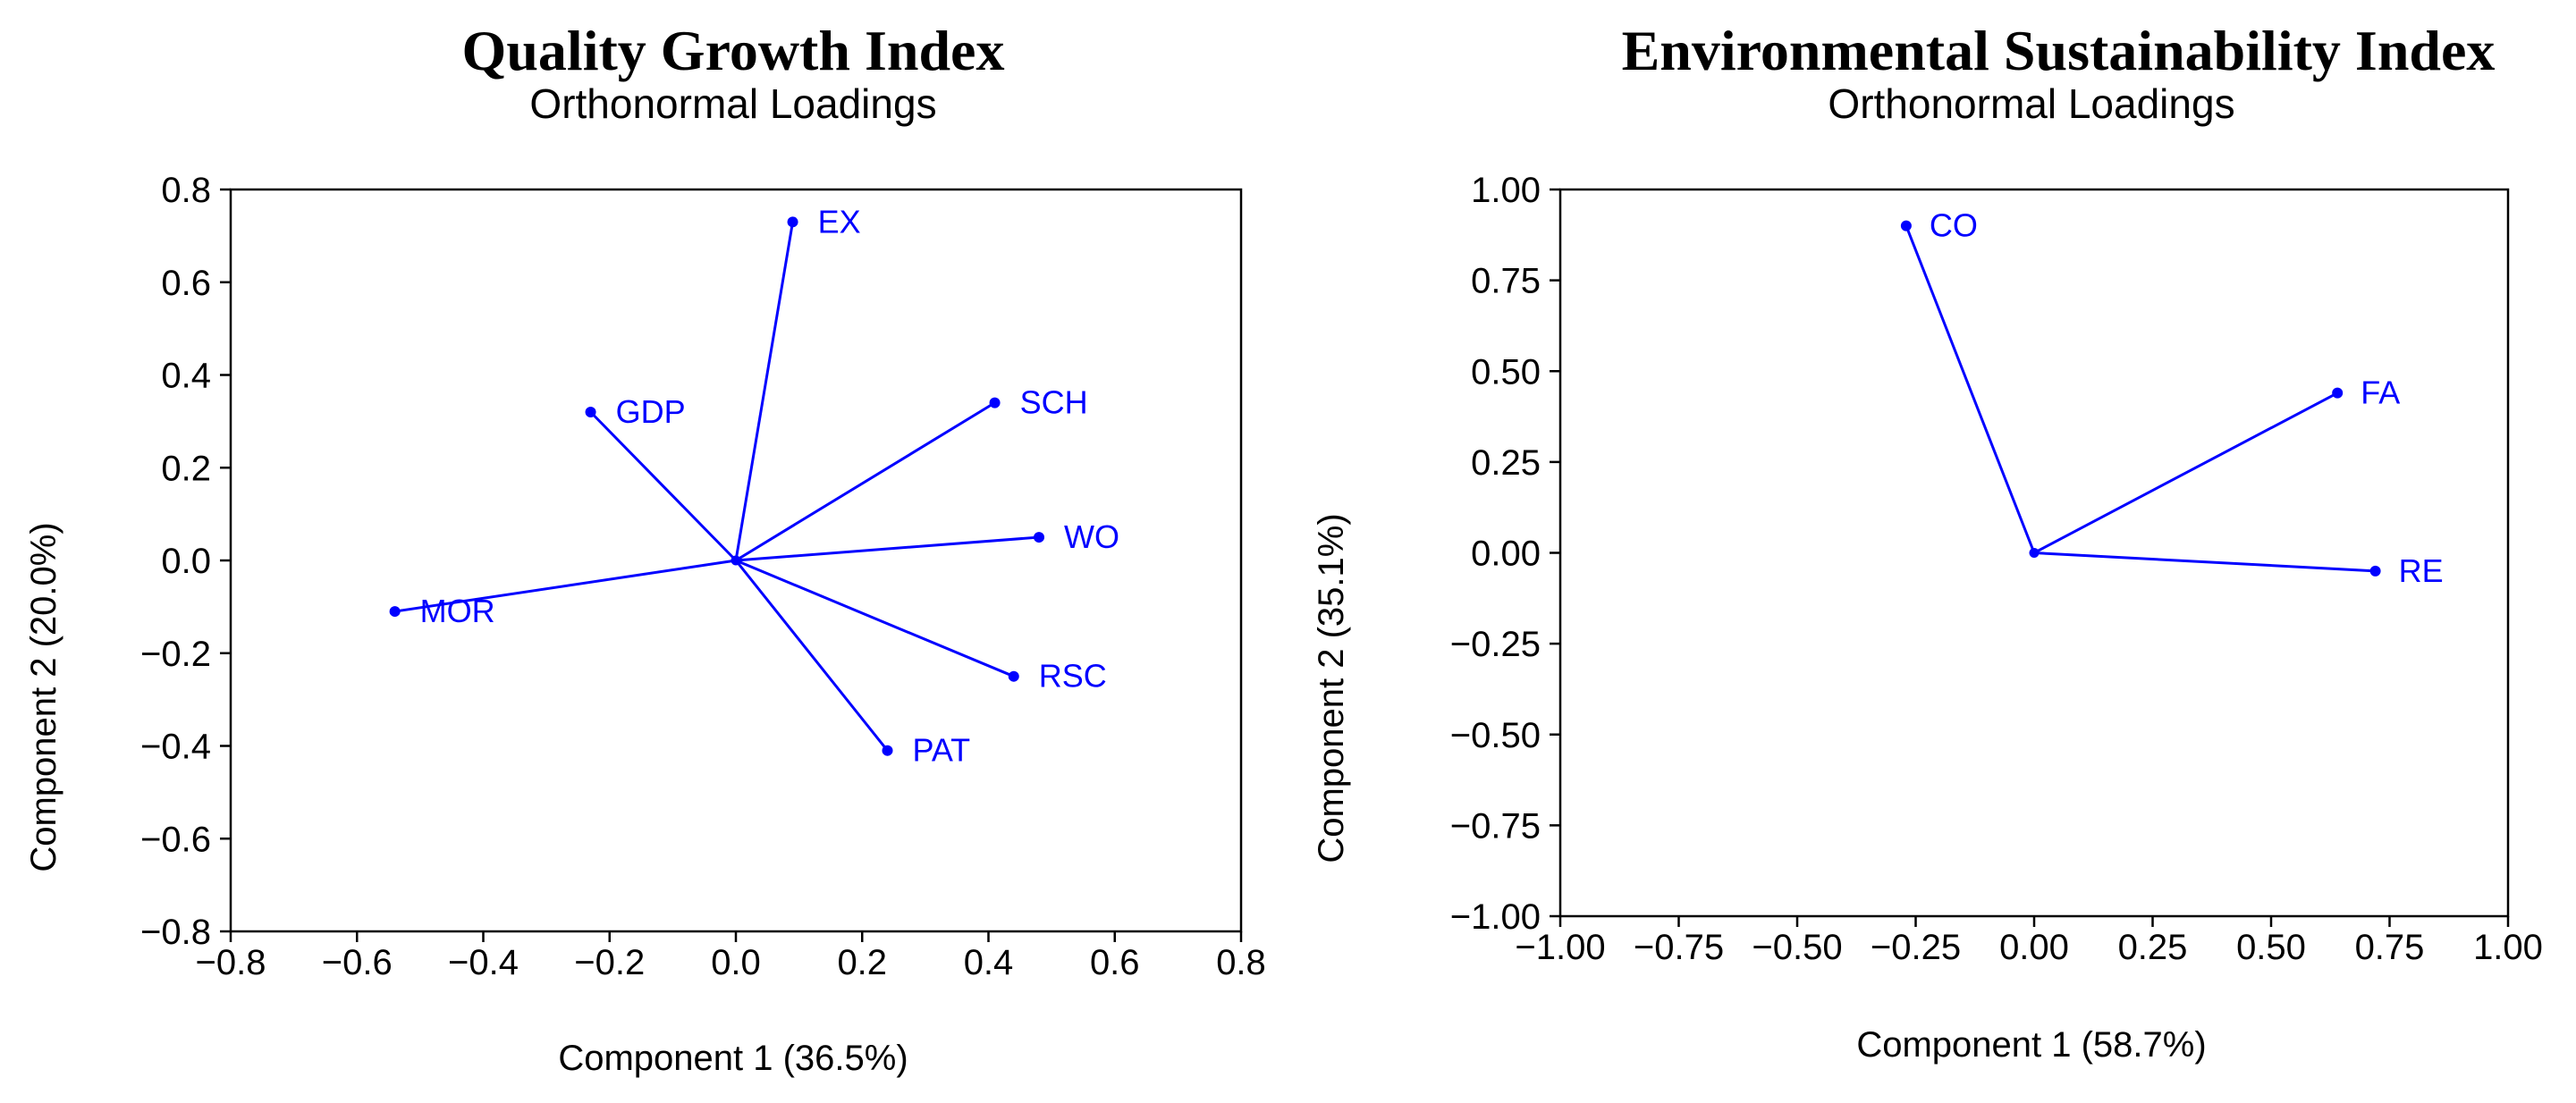 The image size is (2576, 1103). What do you see at coordinates (2153, 947) in the screenshot?
I see `x-tick-label: 0.25` at bounding box center [2153, 947].